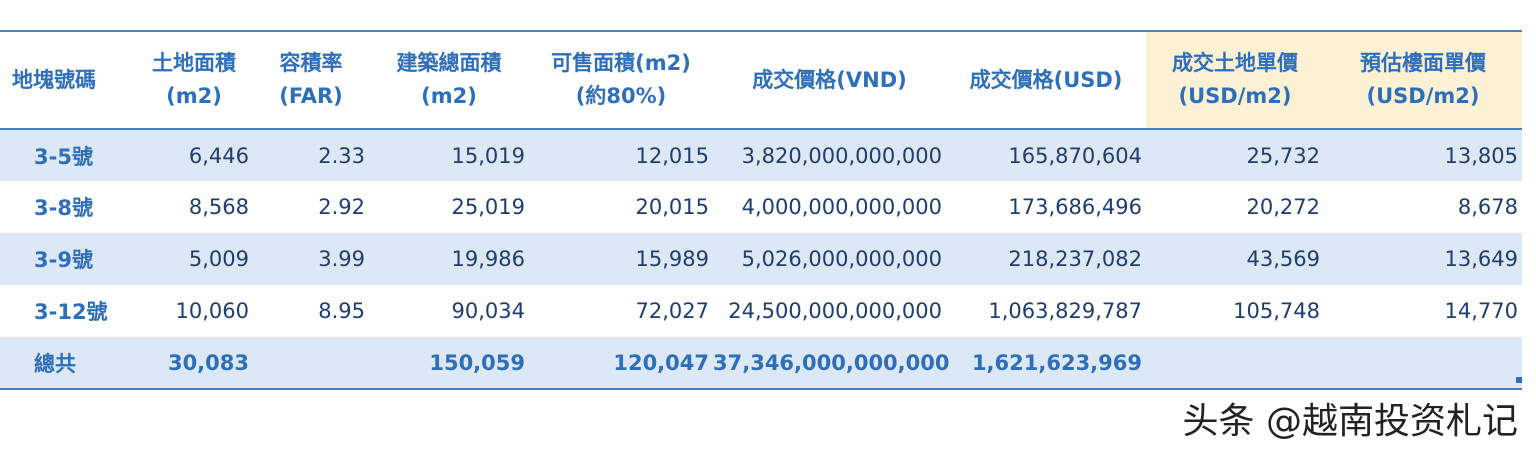  Describe the element at coordinates (621, 363) in the screenshot. I see `cell-total-saleable-area: 120,047` at that location.